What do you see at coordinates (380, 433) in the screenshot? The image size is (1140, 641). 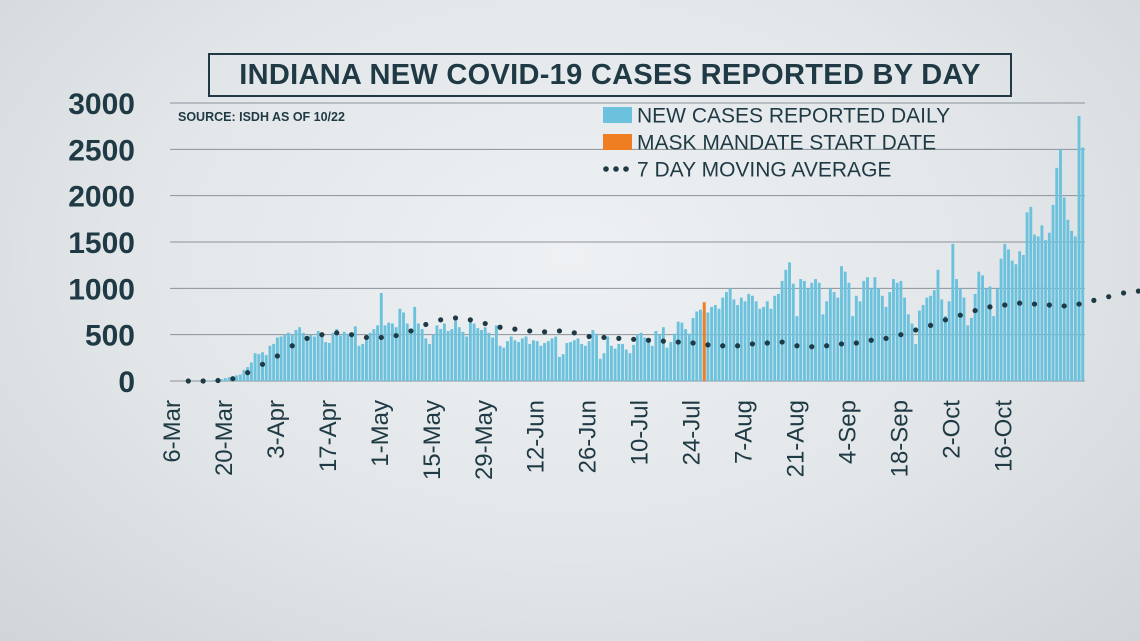 I see `x-tick-label: 1-May` at bounding box center [380, 433].